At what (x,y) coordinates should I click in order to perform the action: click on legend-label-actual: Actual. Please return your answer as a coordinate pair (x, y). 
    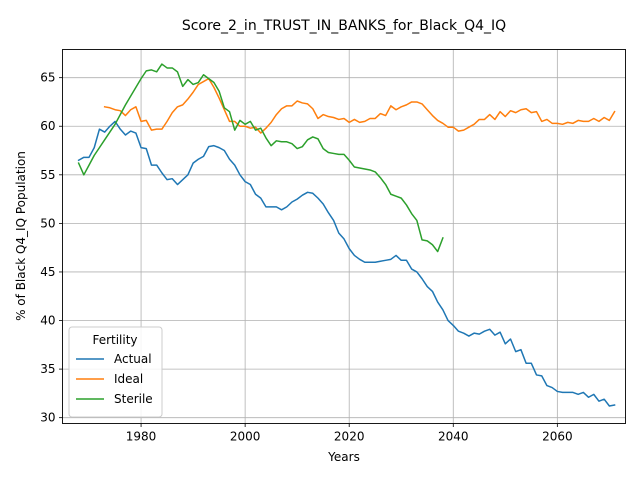
    Looking at the image, I should click on (133, 359).